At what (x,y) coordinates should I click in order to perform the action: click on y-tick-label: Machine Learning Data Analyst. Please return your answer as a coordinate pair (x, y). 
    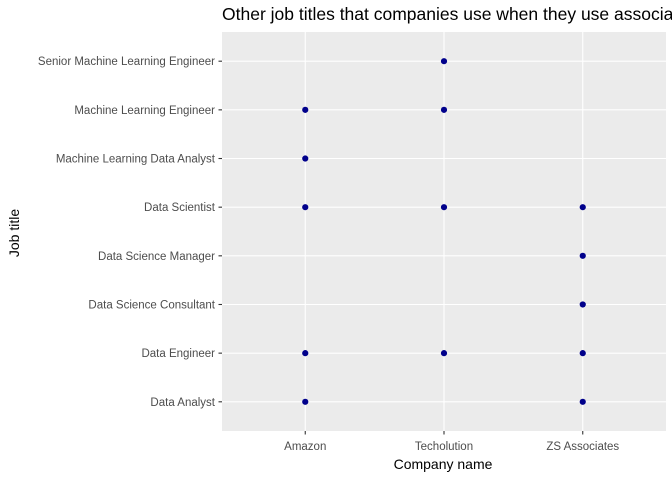
    Looking at the image, I should click on (136, 160).